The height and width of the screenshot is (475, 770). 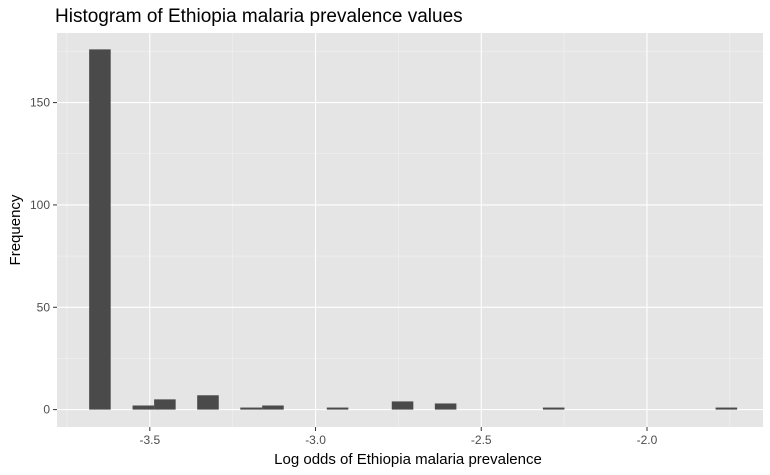 I want to click on y-tick-label: 150, so click(x=40, y=103).